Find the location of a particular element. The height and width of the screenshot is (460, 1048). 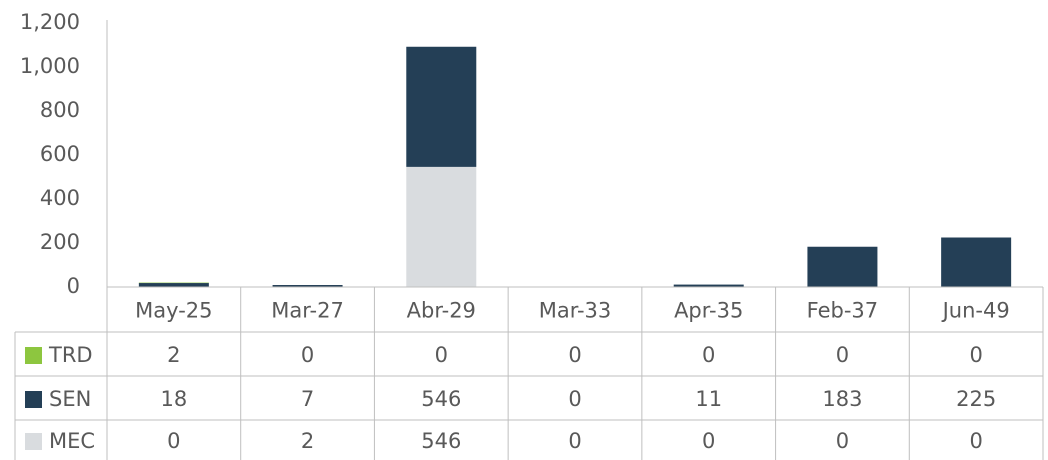

legend-label: SEN is located at coordinates (70, 399).